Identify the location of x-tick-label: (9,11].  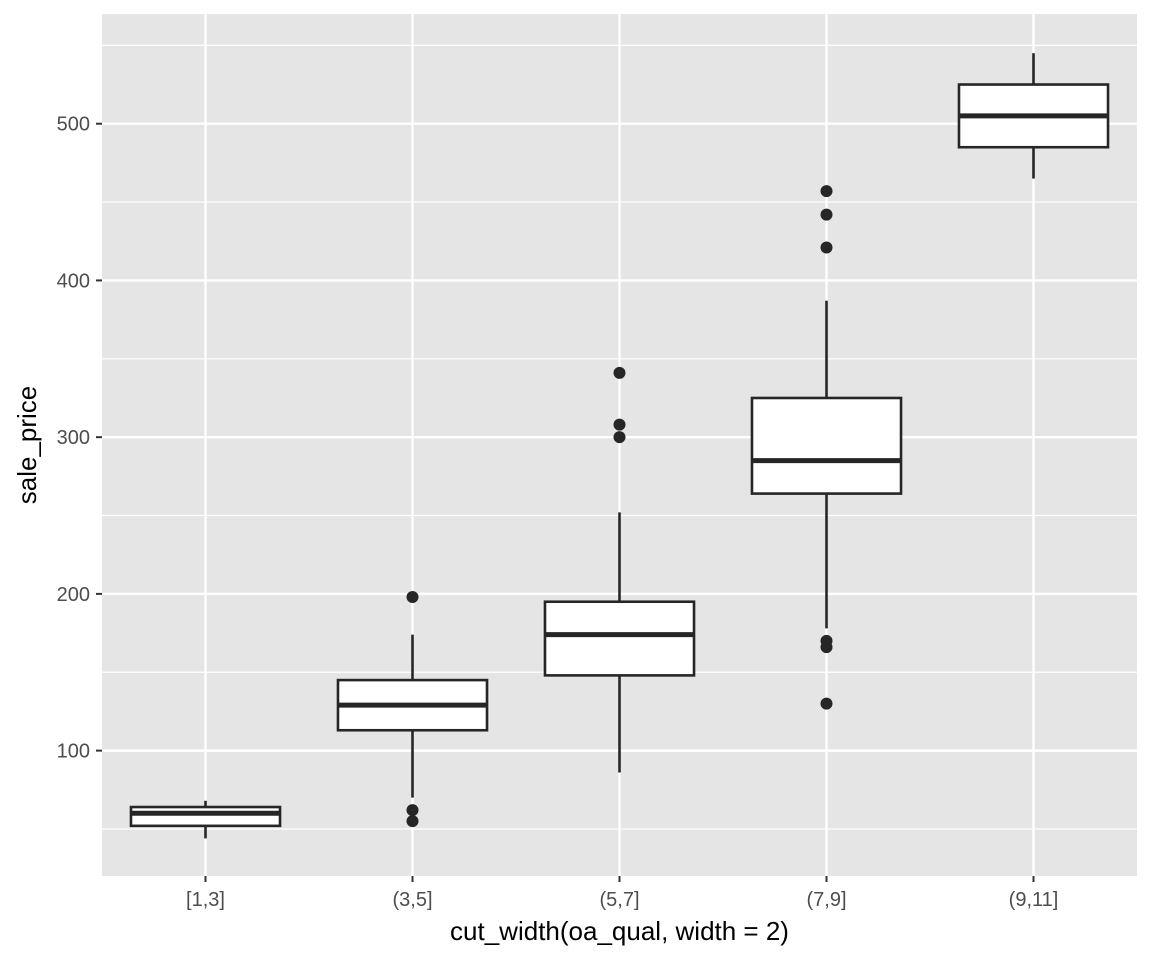
(1034, 900).